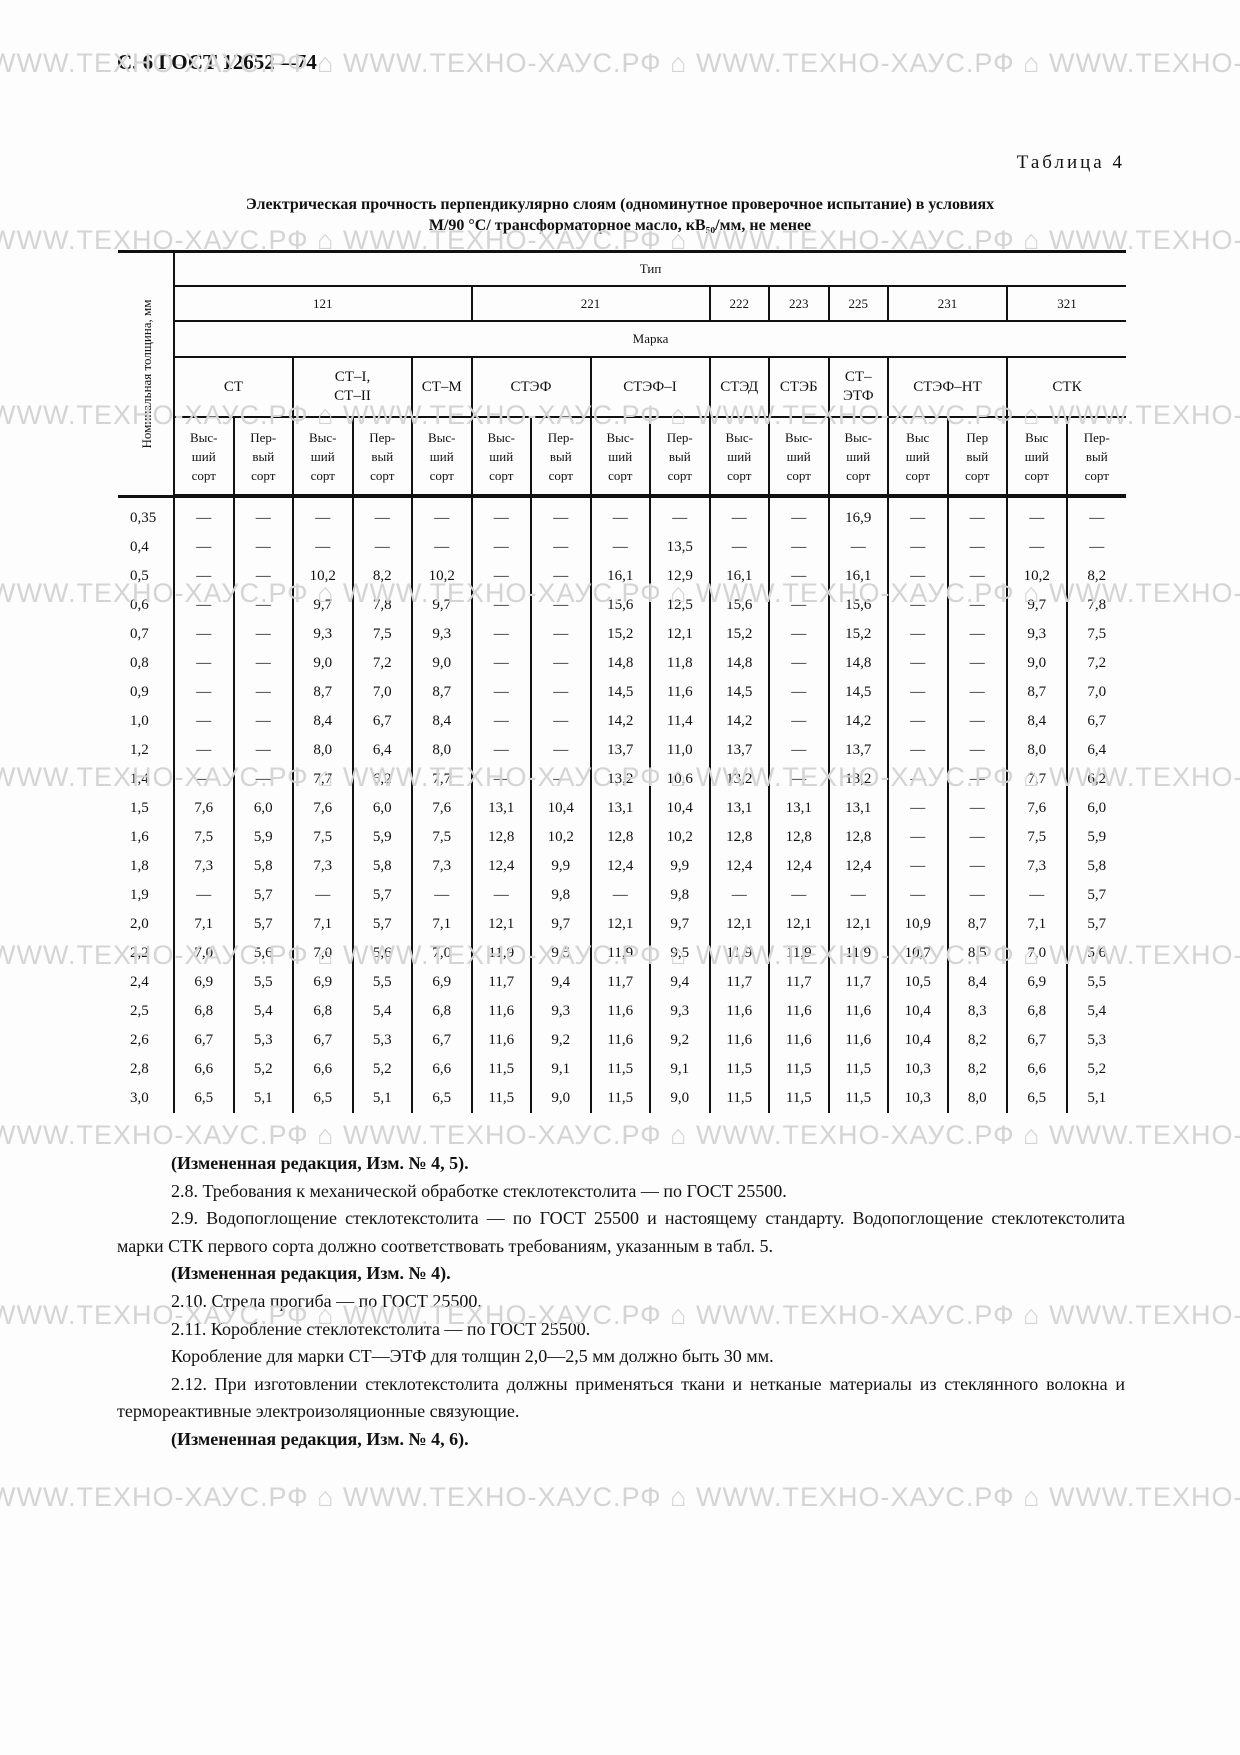 The height and width of the screenshot is (1755, 1240). What do you see at coordinates (500, 837) in the screenshot?
I see `value-cell: 12,8` at bounding box center [500, 837].